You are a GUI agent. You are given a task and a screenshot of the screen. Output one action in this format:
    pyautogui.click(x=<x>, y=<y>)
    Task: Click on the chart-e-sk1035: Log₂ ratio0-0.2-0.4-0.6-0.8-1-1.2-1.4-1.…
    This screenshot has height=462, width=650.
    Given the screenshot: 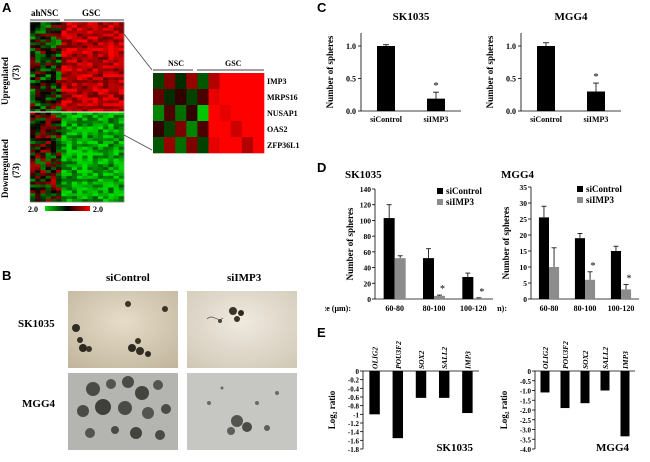 What is the action you would take?
    pyautogui.click(x=403, y=397)
    